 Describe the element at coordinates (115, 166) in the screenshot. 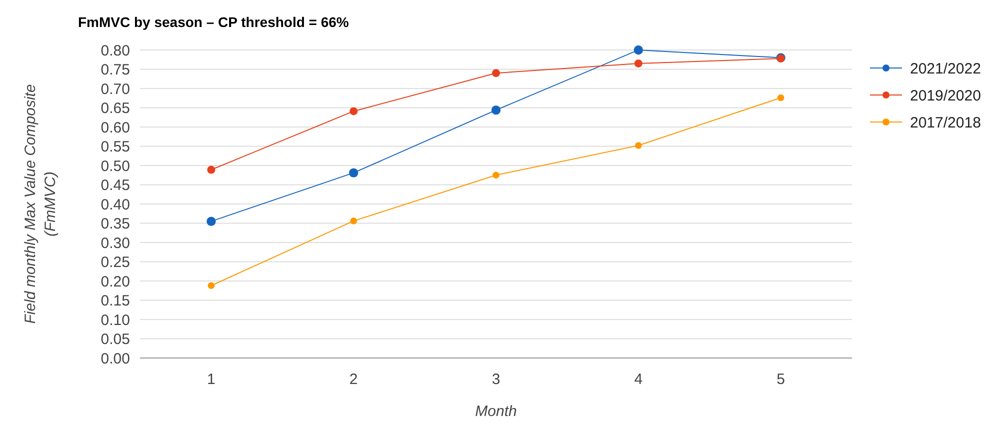

I see `y-tick-label: 0.50` at that location.